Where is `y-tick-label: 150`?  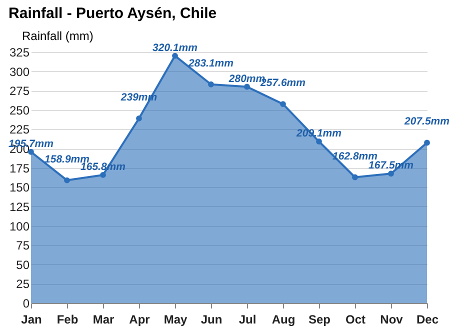 y-tick-label: 150 is located at coordinates (19, 187).